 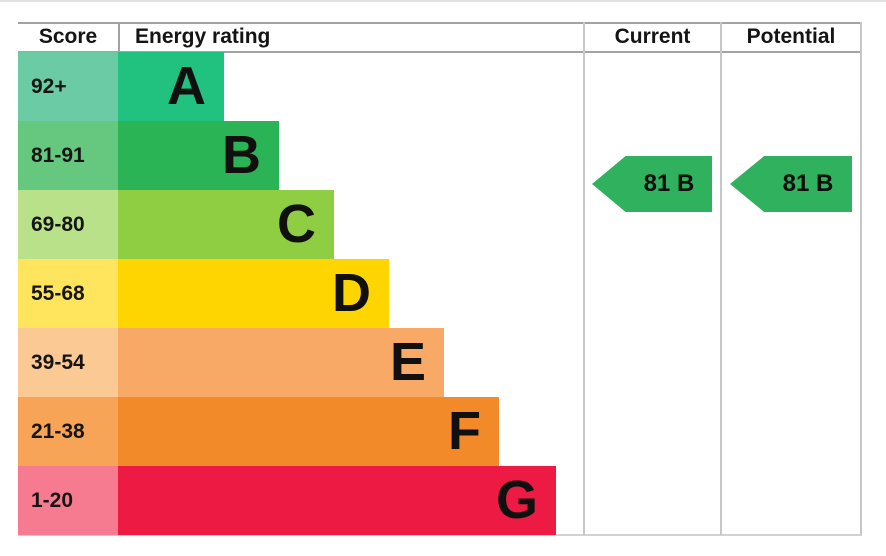 I want to click on band-letter-a: A, so click(x=186, y=86).